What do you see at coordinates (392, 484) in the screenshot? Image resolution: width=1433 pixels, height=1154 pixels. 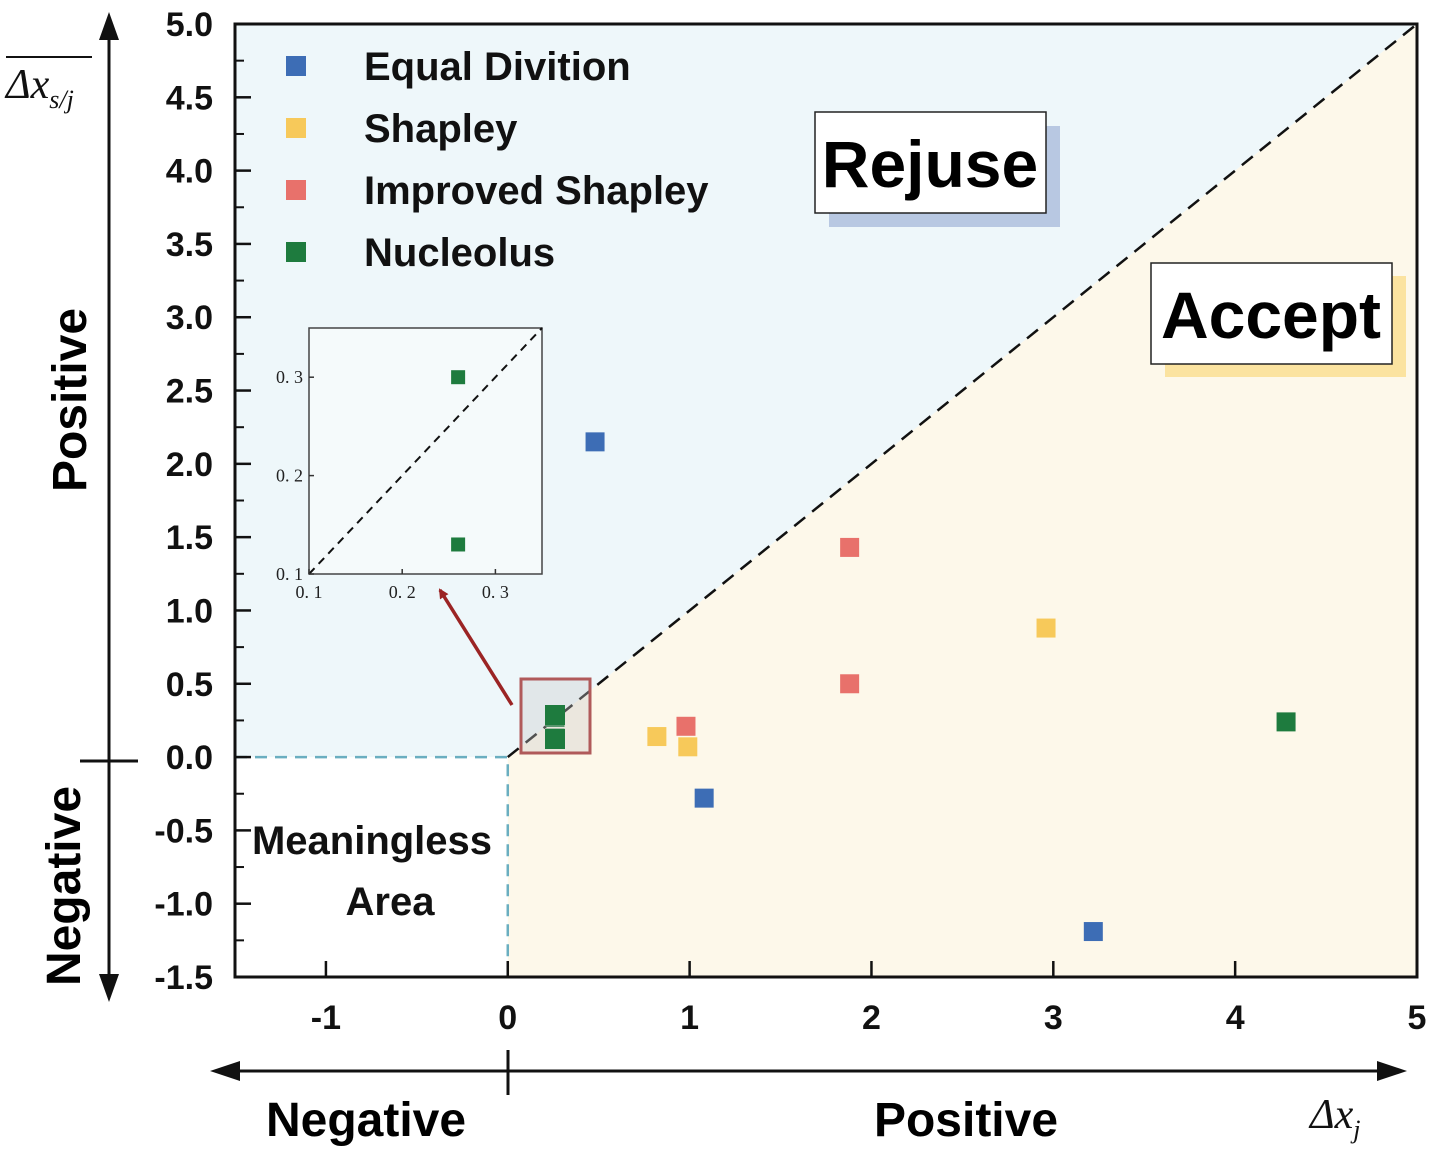 I see `inset-content: 0. 1 0. 2 0. 3 0. 3 0. 2 0. 1` at bounding box center [392, 484].